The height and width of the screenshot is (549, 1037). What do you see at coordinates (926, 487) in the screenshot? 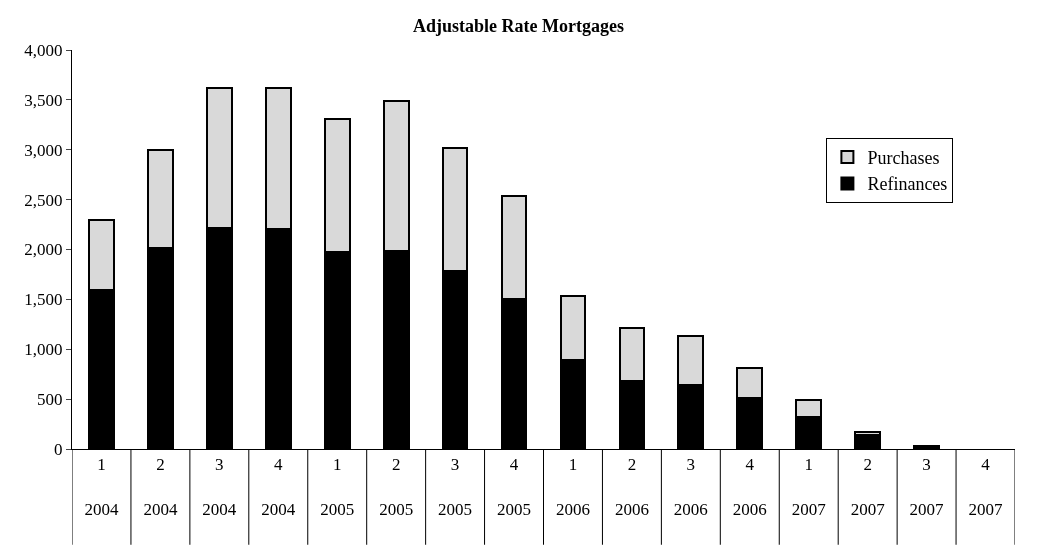
I see `category-label: 3 2007` at bounding box center [926, 487].